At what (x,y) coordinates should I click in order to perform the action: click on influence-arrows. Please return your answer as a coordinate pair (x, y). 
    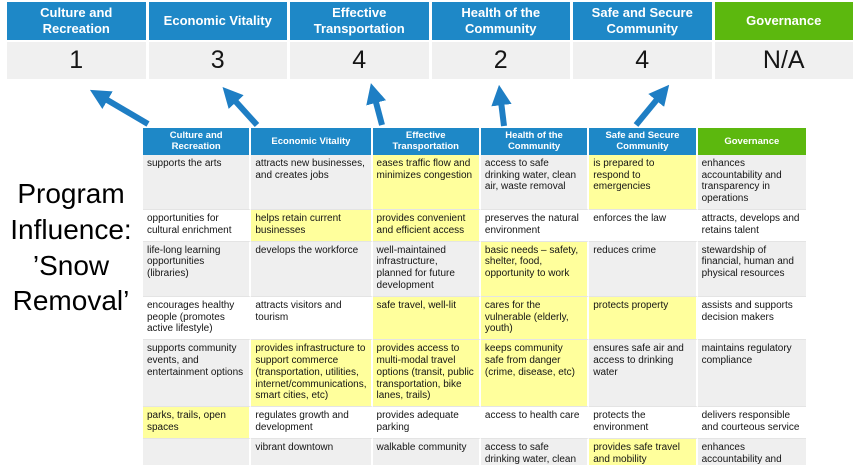
    Looking at the image, I should click on (379, 105).